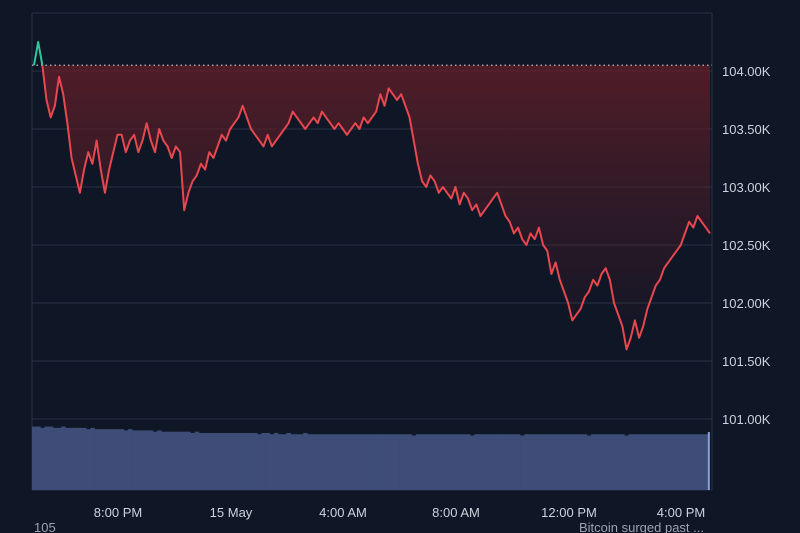 The width and height of the screenshot is (800, 533). I want to click on price-line-up, so click(38, 53).